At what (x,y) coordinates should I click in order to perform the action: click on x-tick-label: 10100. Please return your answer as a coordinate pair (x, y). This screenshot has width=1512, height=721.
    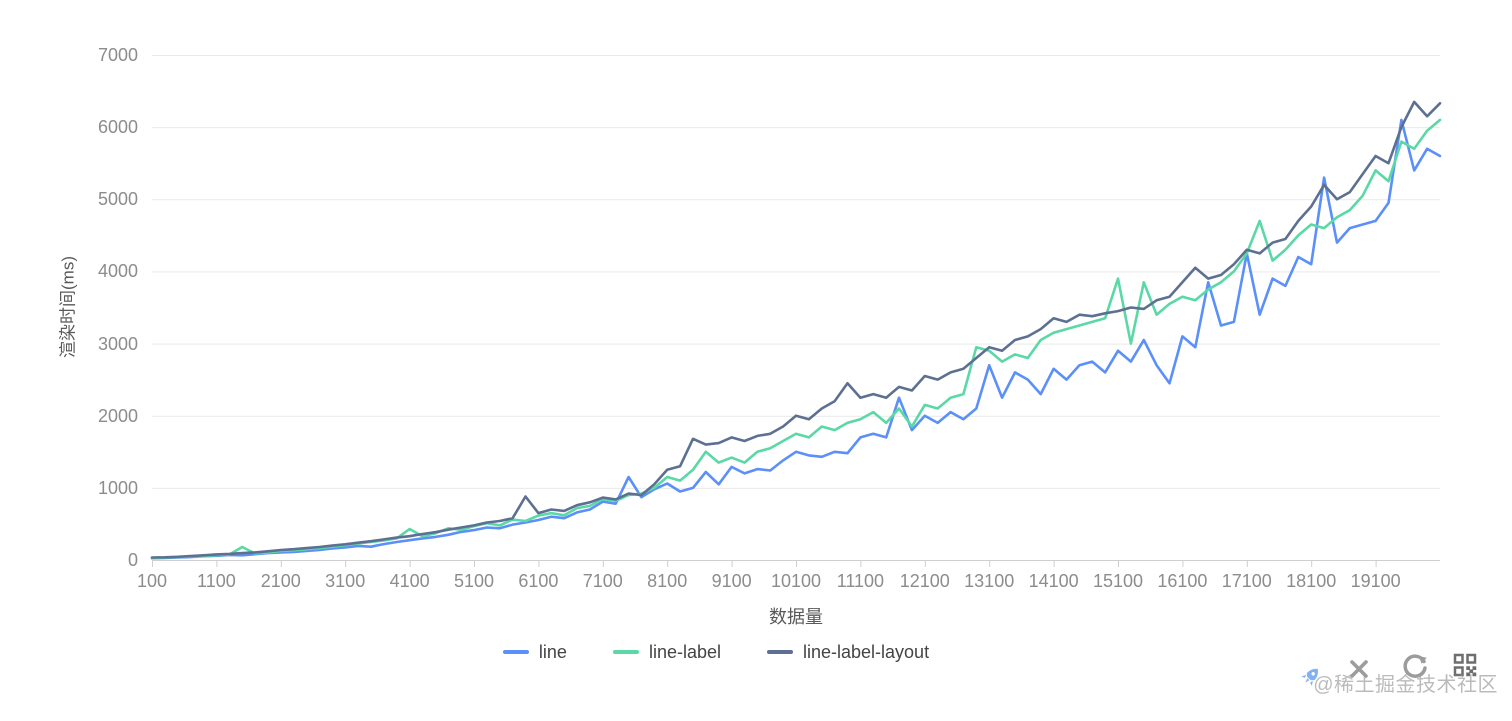
    Looking at the image, I should click on (796, 581).